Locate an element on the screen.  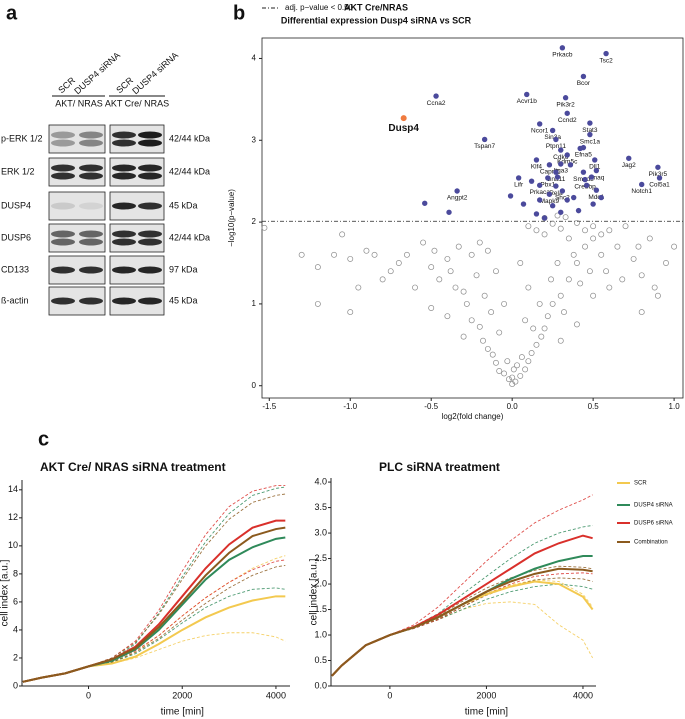
chart-title: AKT Cre/NRAS is located at coordinates (376, 7).